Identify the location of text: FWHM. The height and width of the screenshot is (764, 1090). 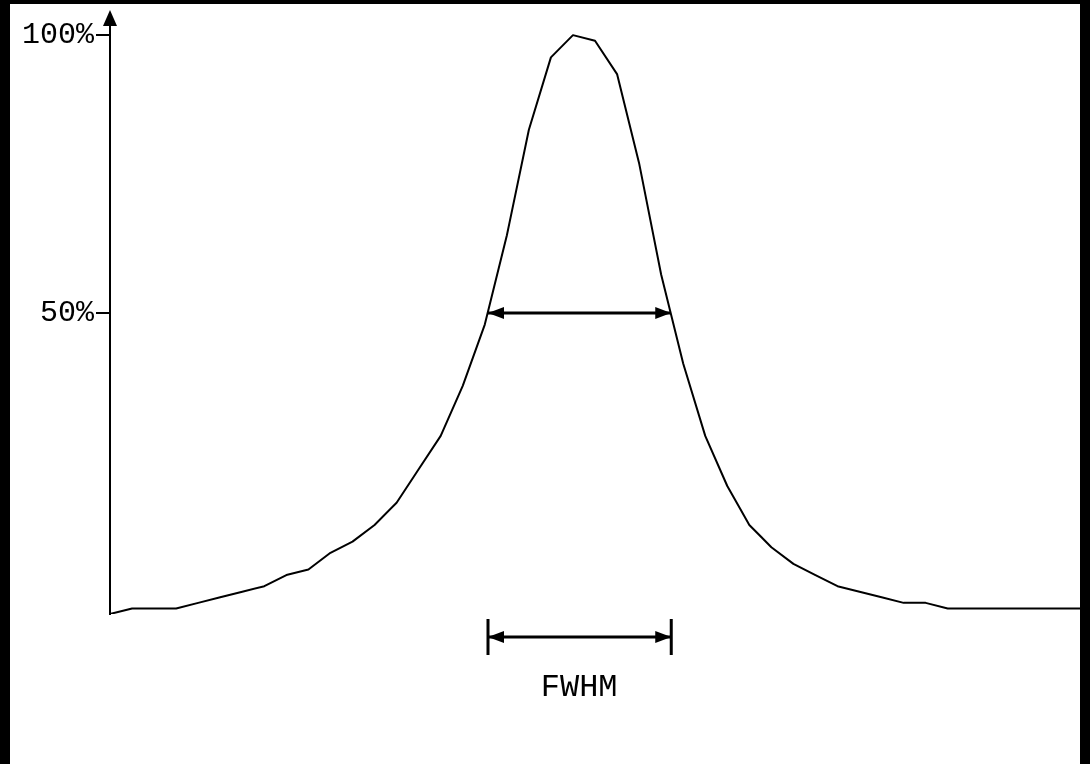
(579, 687).